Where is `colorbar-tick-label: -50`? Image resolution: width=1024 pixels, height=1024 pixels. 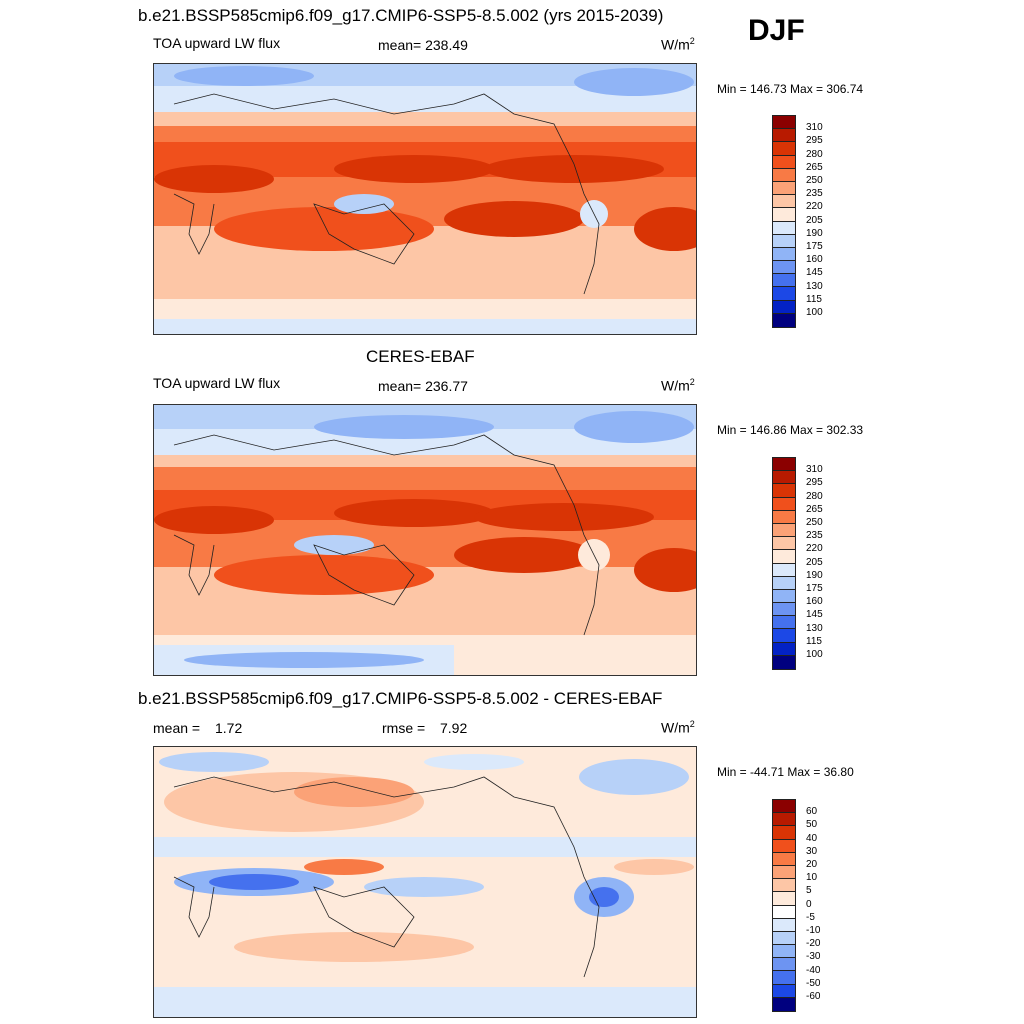 colorbar-tick-label: -50 is located at coordinates (813, 983).